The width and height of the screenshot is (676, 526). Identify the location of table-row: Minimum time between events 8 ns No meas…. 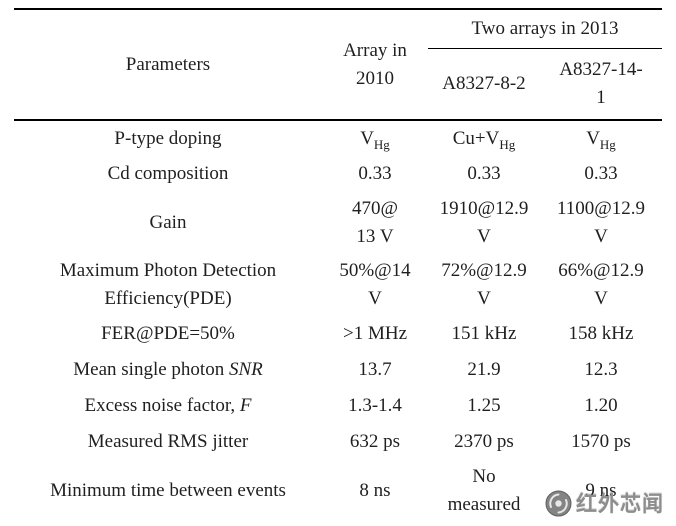
(338, 491).